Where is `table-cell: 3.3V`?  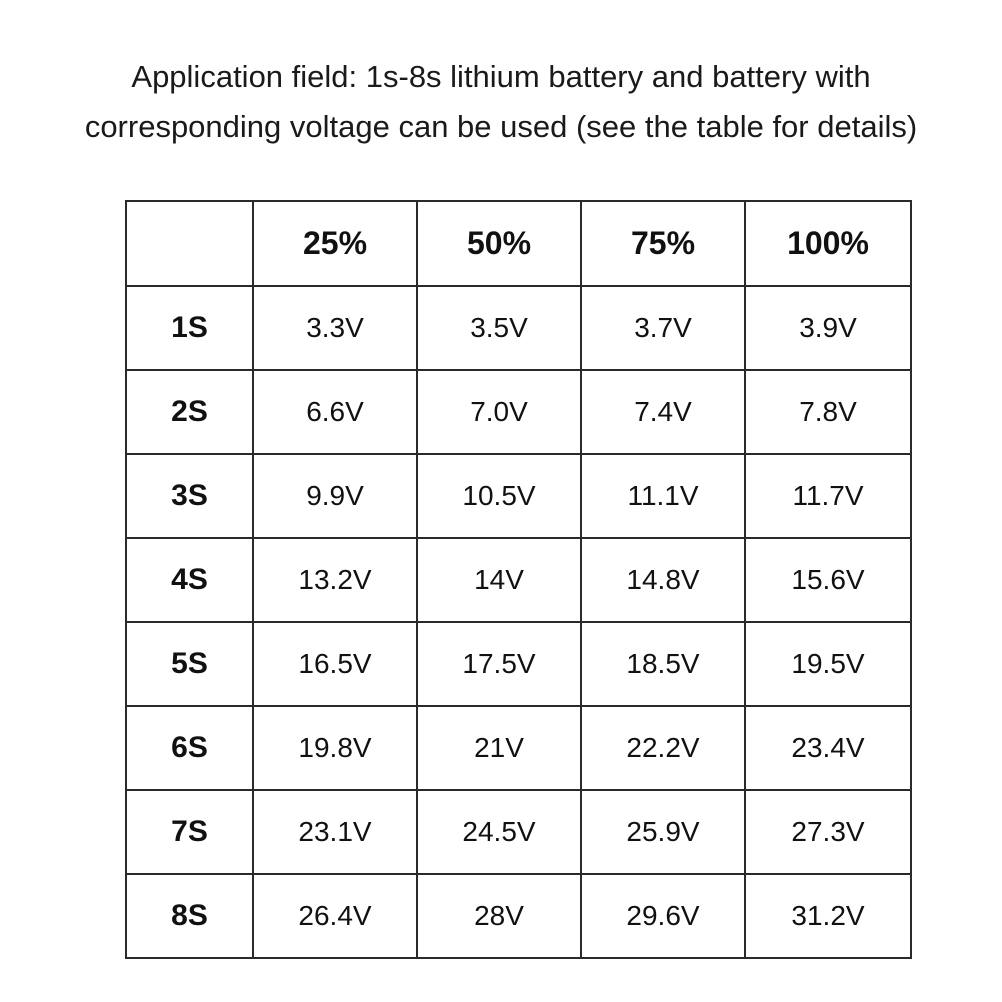
table-cell: 3.3V is located at coordinates (335, 328).